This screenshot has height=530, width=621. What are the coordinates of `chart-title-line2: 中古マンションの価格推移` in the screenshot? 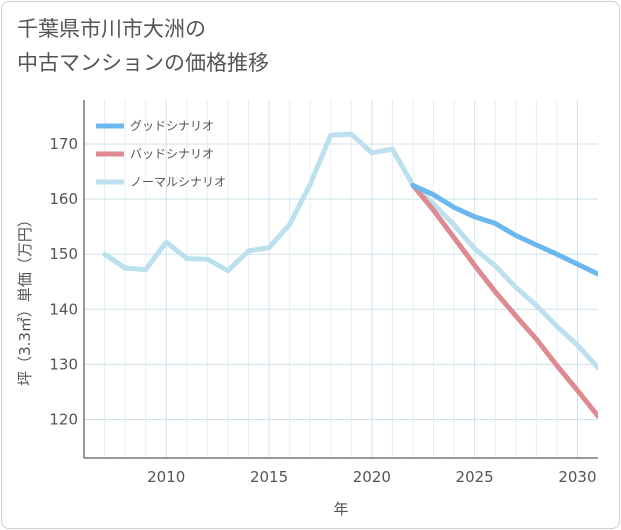 It's located at (143, 63).